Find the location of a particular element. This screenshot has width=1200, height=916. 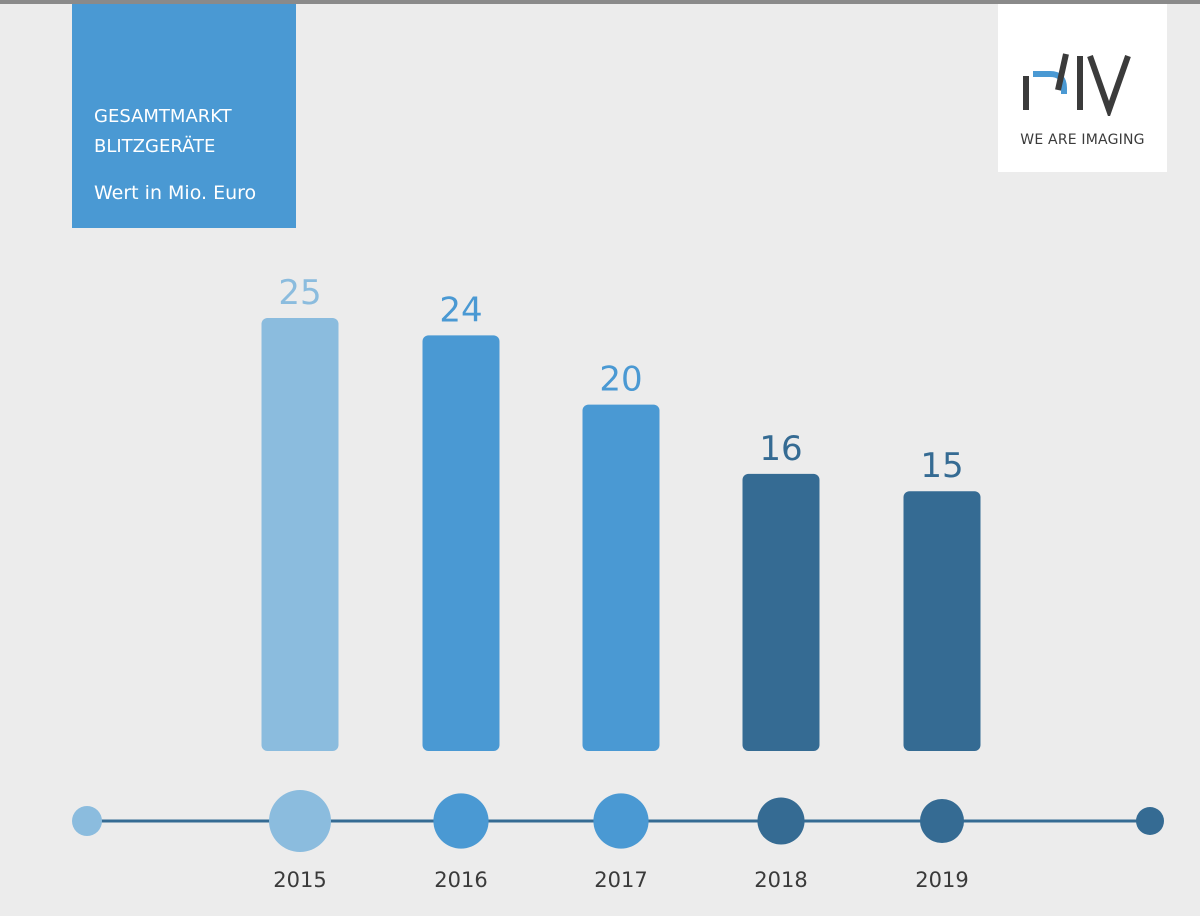

year-label-2015: 2015 is located at coordinates (299, 880).